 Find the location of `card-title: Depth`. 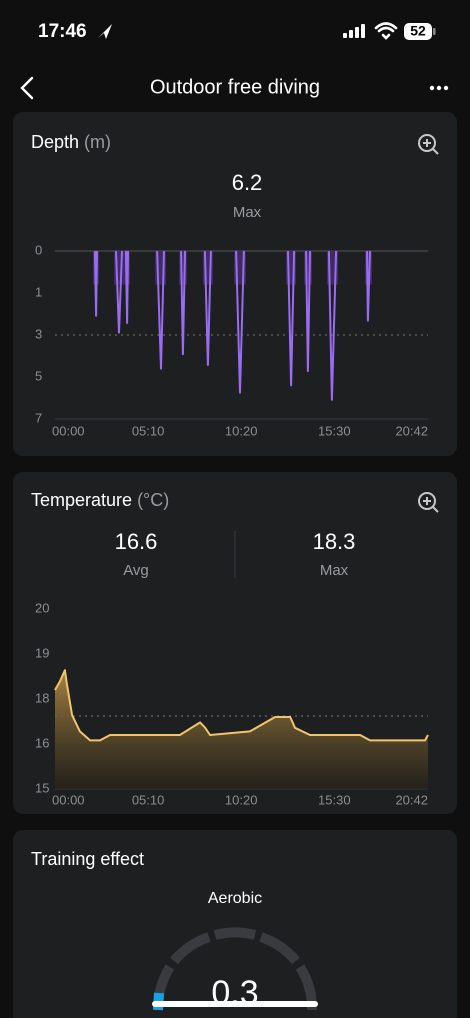

card-title: Depth is located at coordinates (55, 142).